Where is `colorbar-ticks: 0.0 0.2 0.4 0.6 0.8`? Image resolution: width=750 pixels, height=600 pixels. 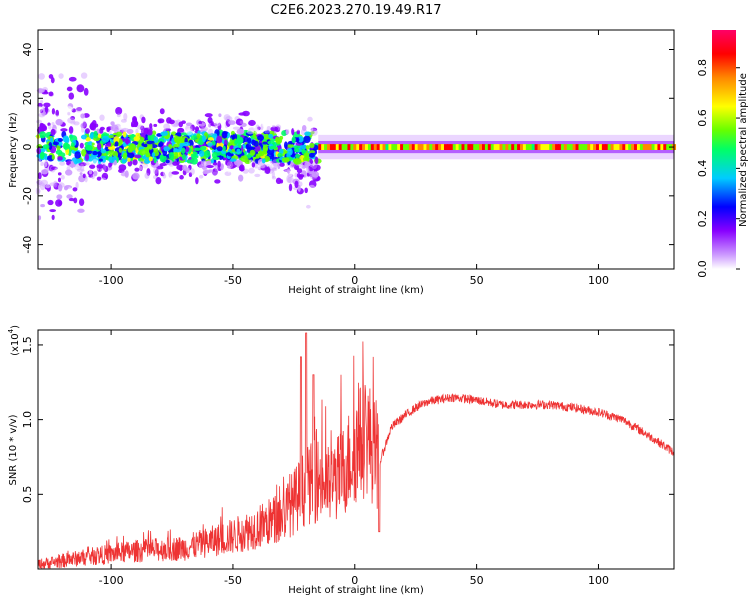
colorbar-ticks: 0.0 0.2 0.4 0.6 0.8 is located at coordinates (718, 168).